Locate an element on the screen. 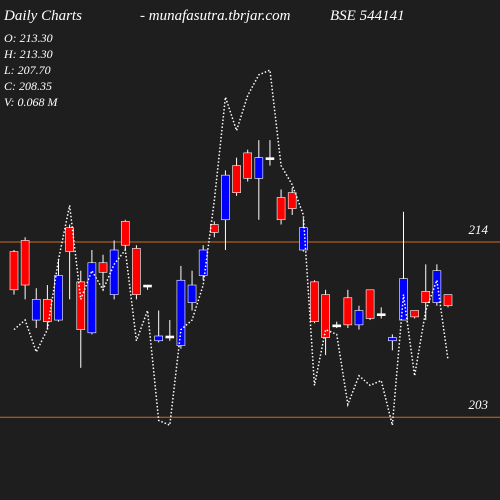 The height and width of the screenshot is (500, 500). source: - munafasutra.tbrjar.com is located at coordinates (215, 16).